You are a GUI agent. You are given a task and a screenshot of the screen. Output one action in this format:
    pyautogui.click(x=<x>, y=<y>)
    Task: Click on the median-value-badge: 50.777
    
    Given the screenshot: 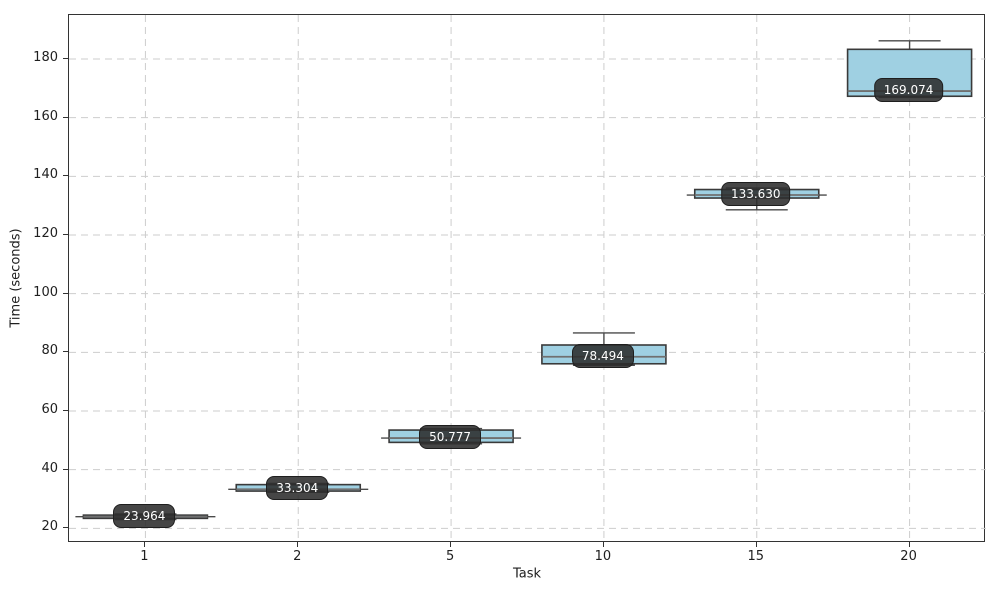 What is the action you would take?
    pyautogui.click(x=450, y=437)
    